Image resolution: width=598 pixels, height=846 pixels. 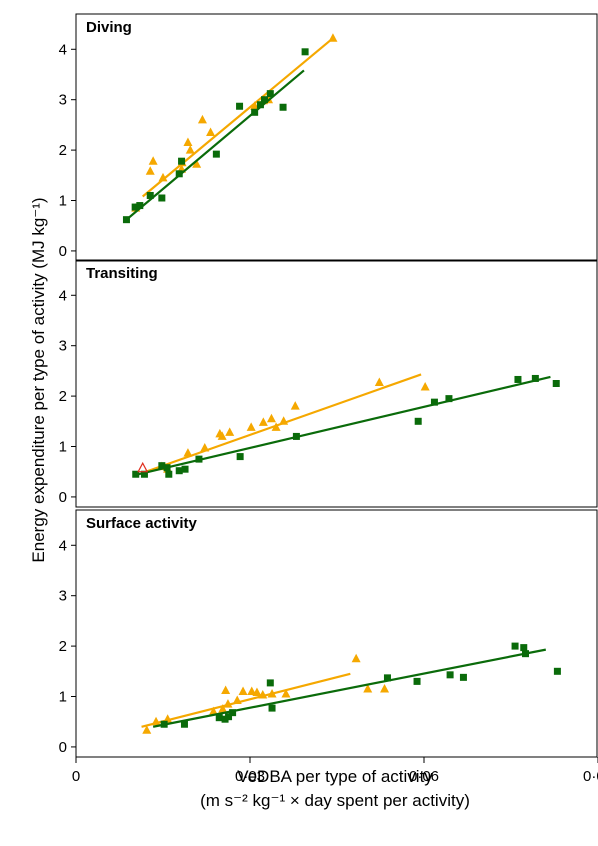 I want to click on panel-title: Transiting, so click(x=122, y=273).